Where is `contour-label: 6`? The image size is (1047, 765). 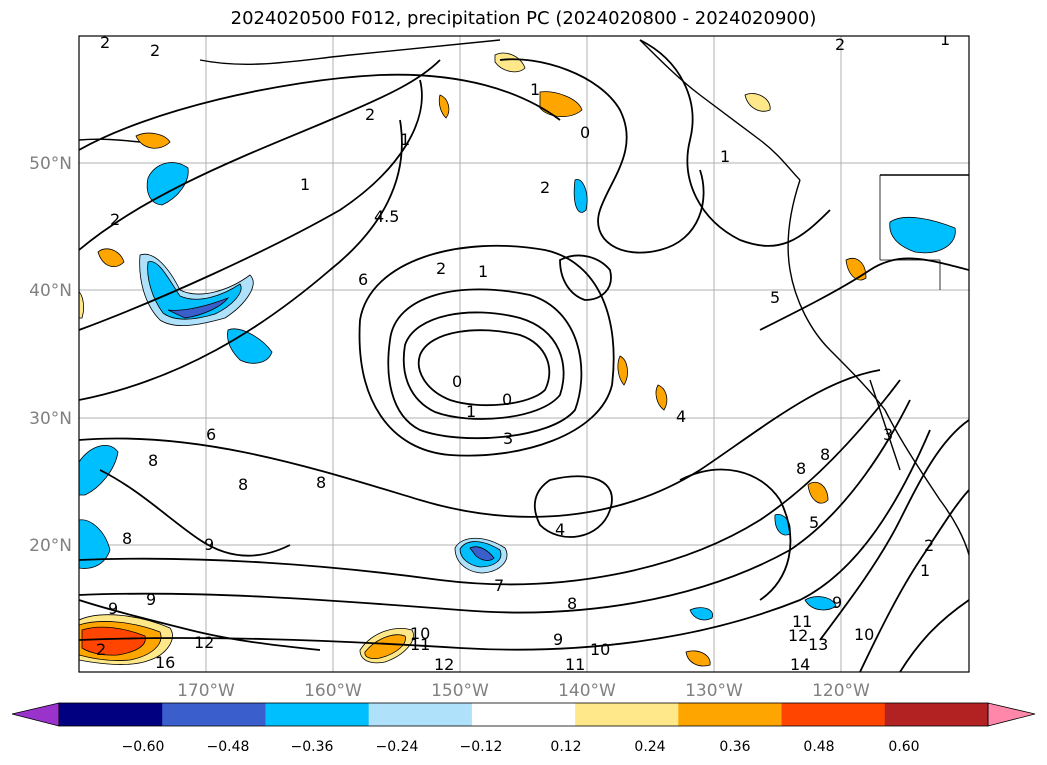
contour-label: 6 is located at coordinates (211, 434).